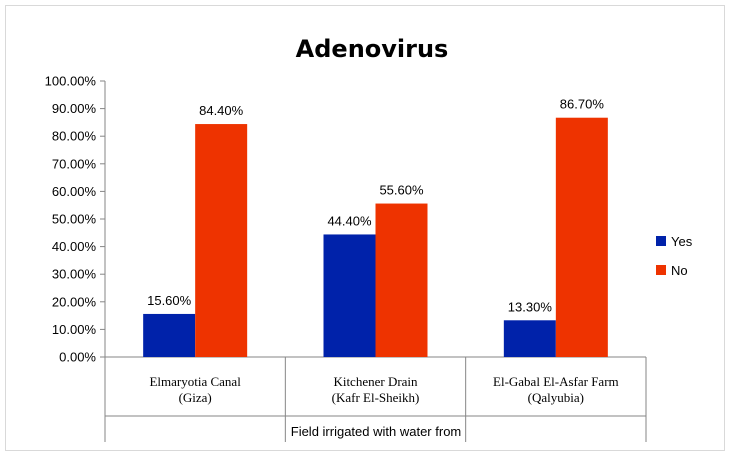 This screenshot has width=730, height=457. What do you see at coordinates (682, 241) in the screenshot?
I see `legend-label-yes: Yes` at bounding box center [682, 241].